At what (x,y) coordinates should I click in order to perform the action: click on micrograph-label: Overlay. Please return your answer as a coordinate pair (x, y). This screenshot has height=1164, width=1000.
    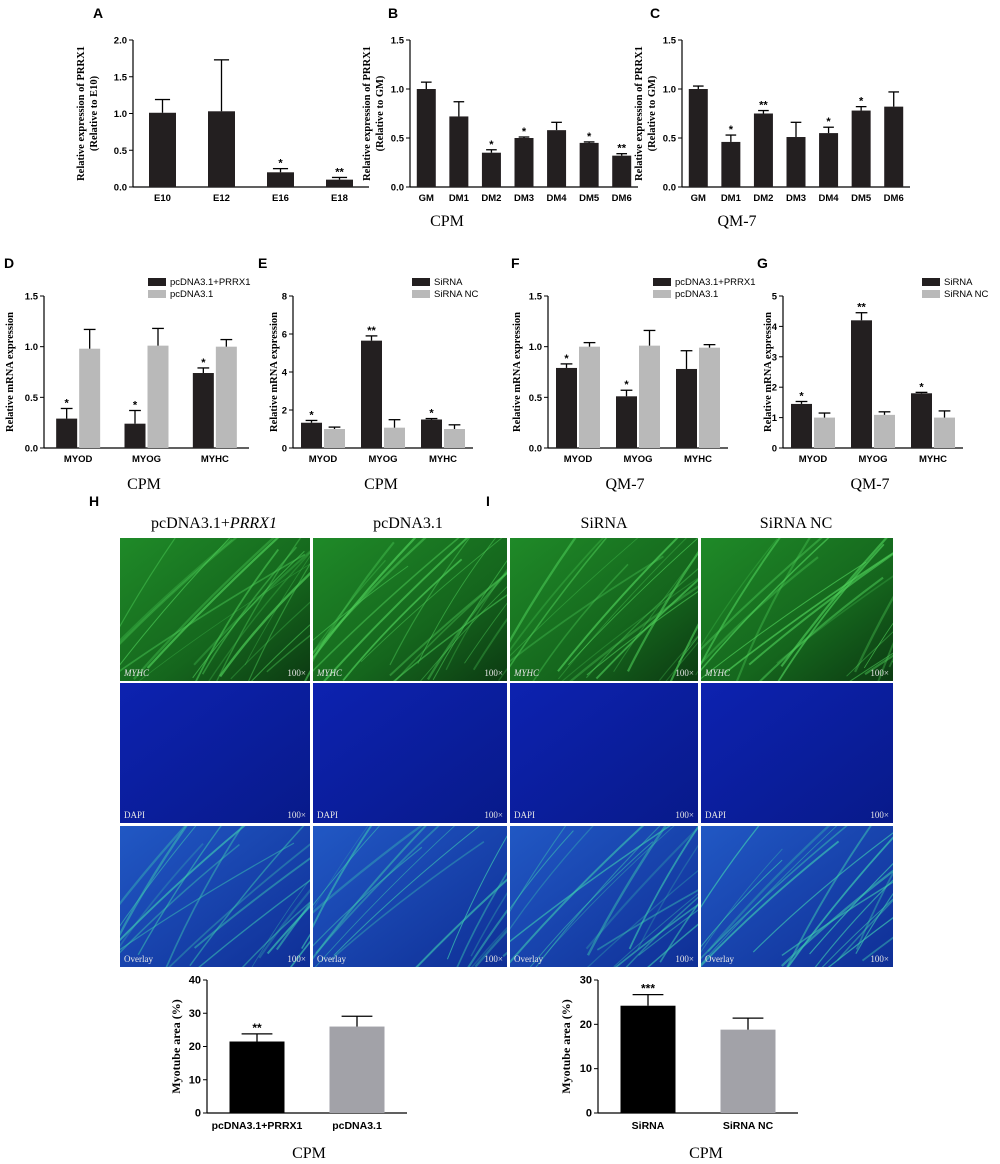
    Looking at the image, I should click on (331, 959).